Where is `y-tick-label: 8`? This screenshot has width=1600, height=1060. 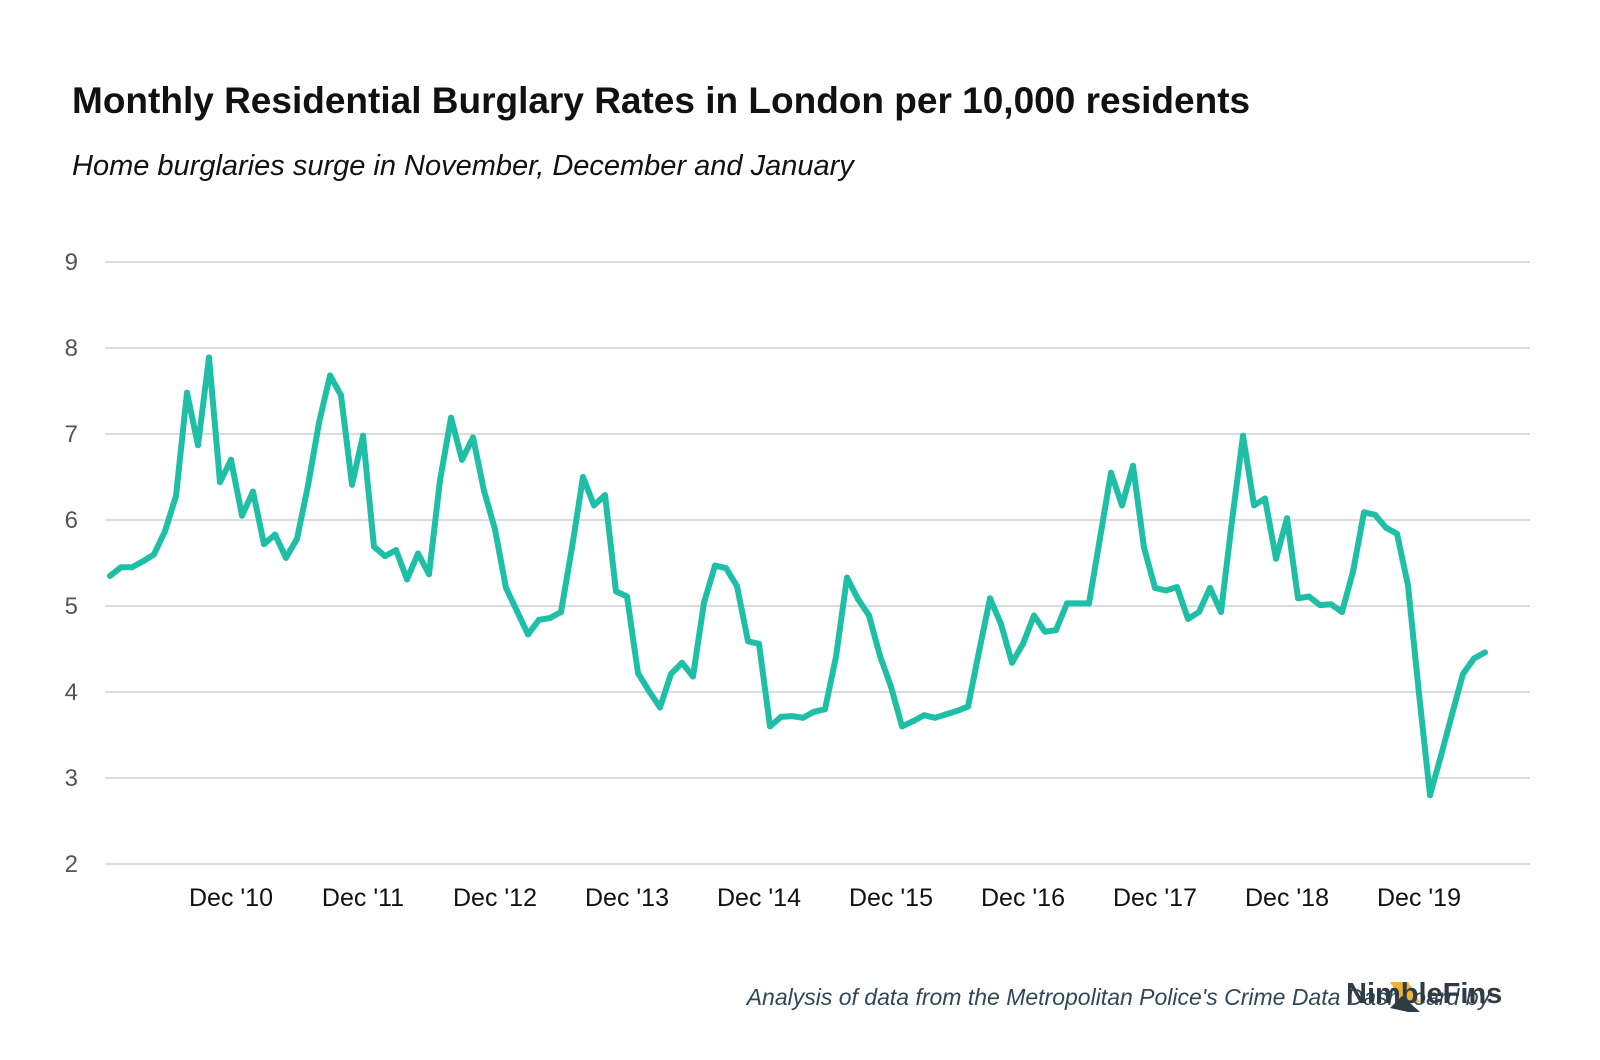 y-tick-label: 8 is located at coordinates (71, 348).